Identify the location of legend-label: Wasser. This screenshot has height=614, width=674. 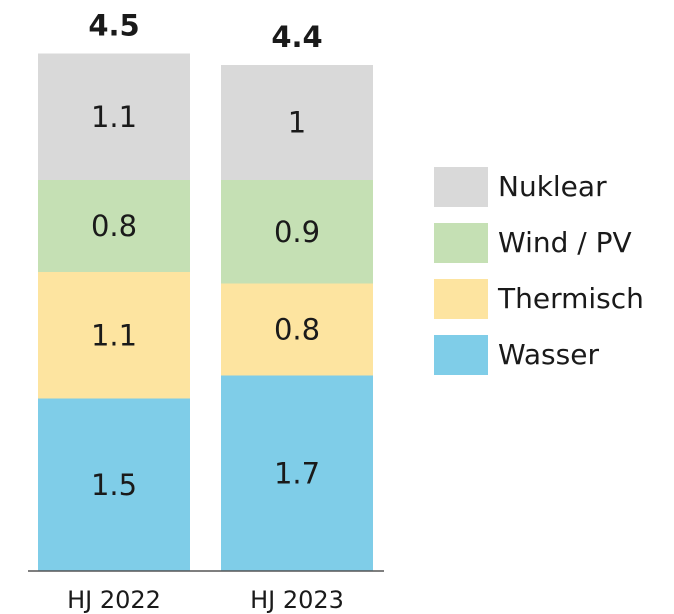
(548, 354).